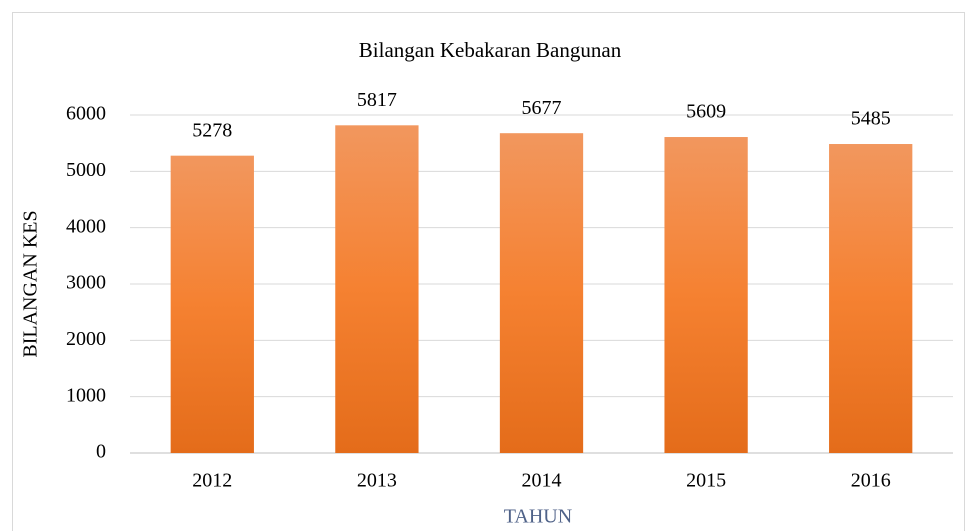  Describe the element at coordinates (101, 452) in the screenshot. I see `y-tick-label: 0` at that location.